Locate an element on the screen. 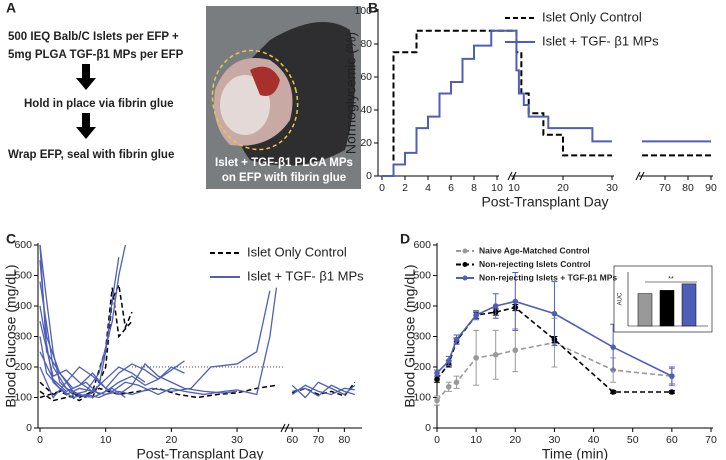  panel-label: D is located at coordinates (405, 239).